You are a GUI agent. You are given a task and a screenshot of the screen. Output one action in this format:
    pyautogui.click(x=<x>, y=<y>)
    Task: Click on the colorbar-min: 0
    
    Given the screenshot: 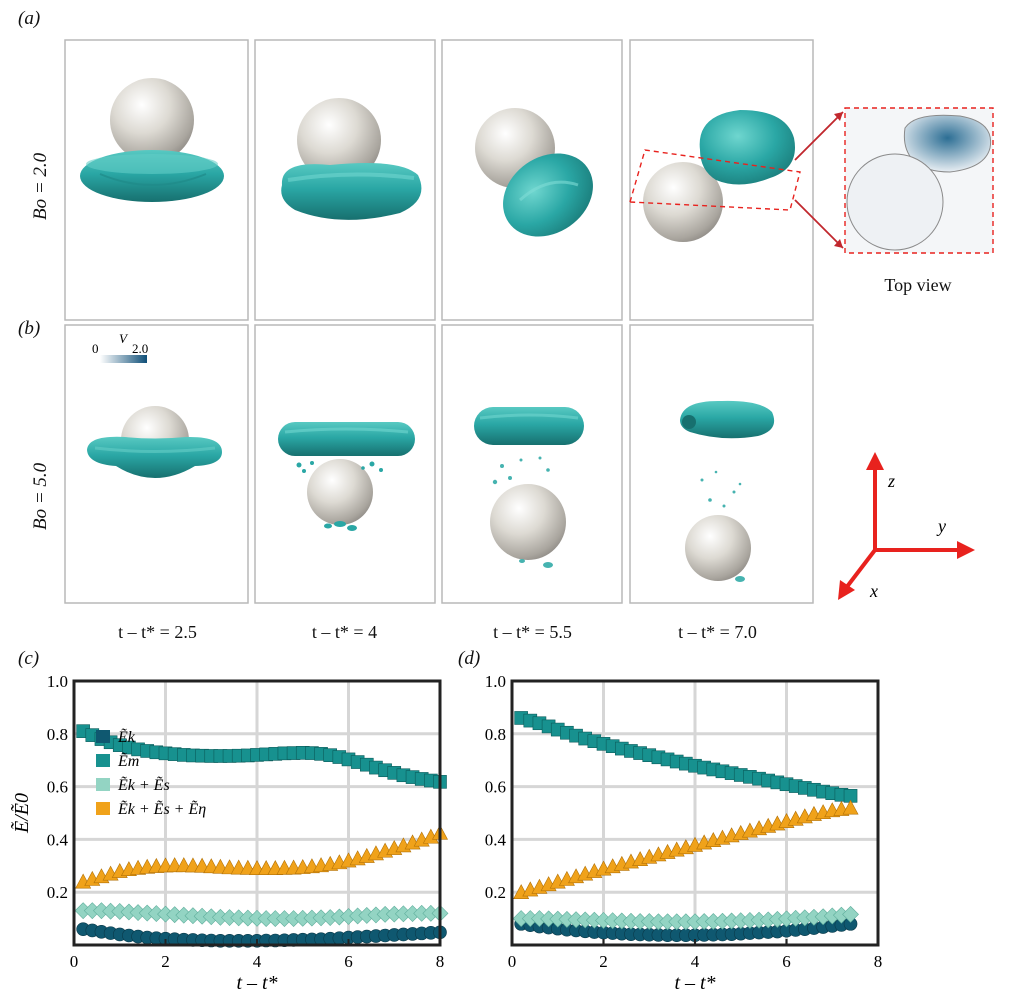 What is the action you would take?
    pyautogui.click(x=95, y=348)
    